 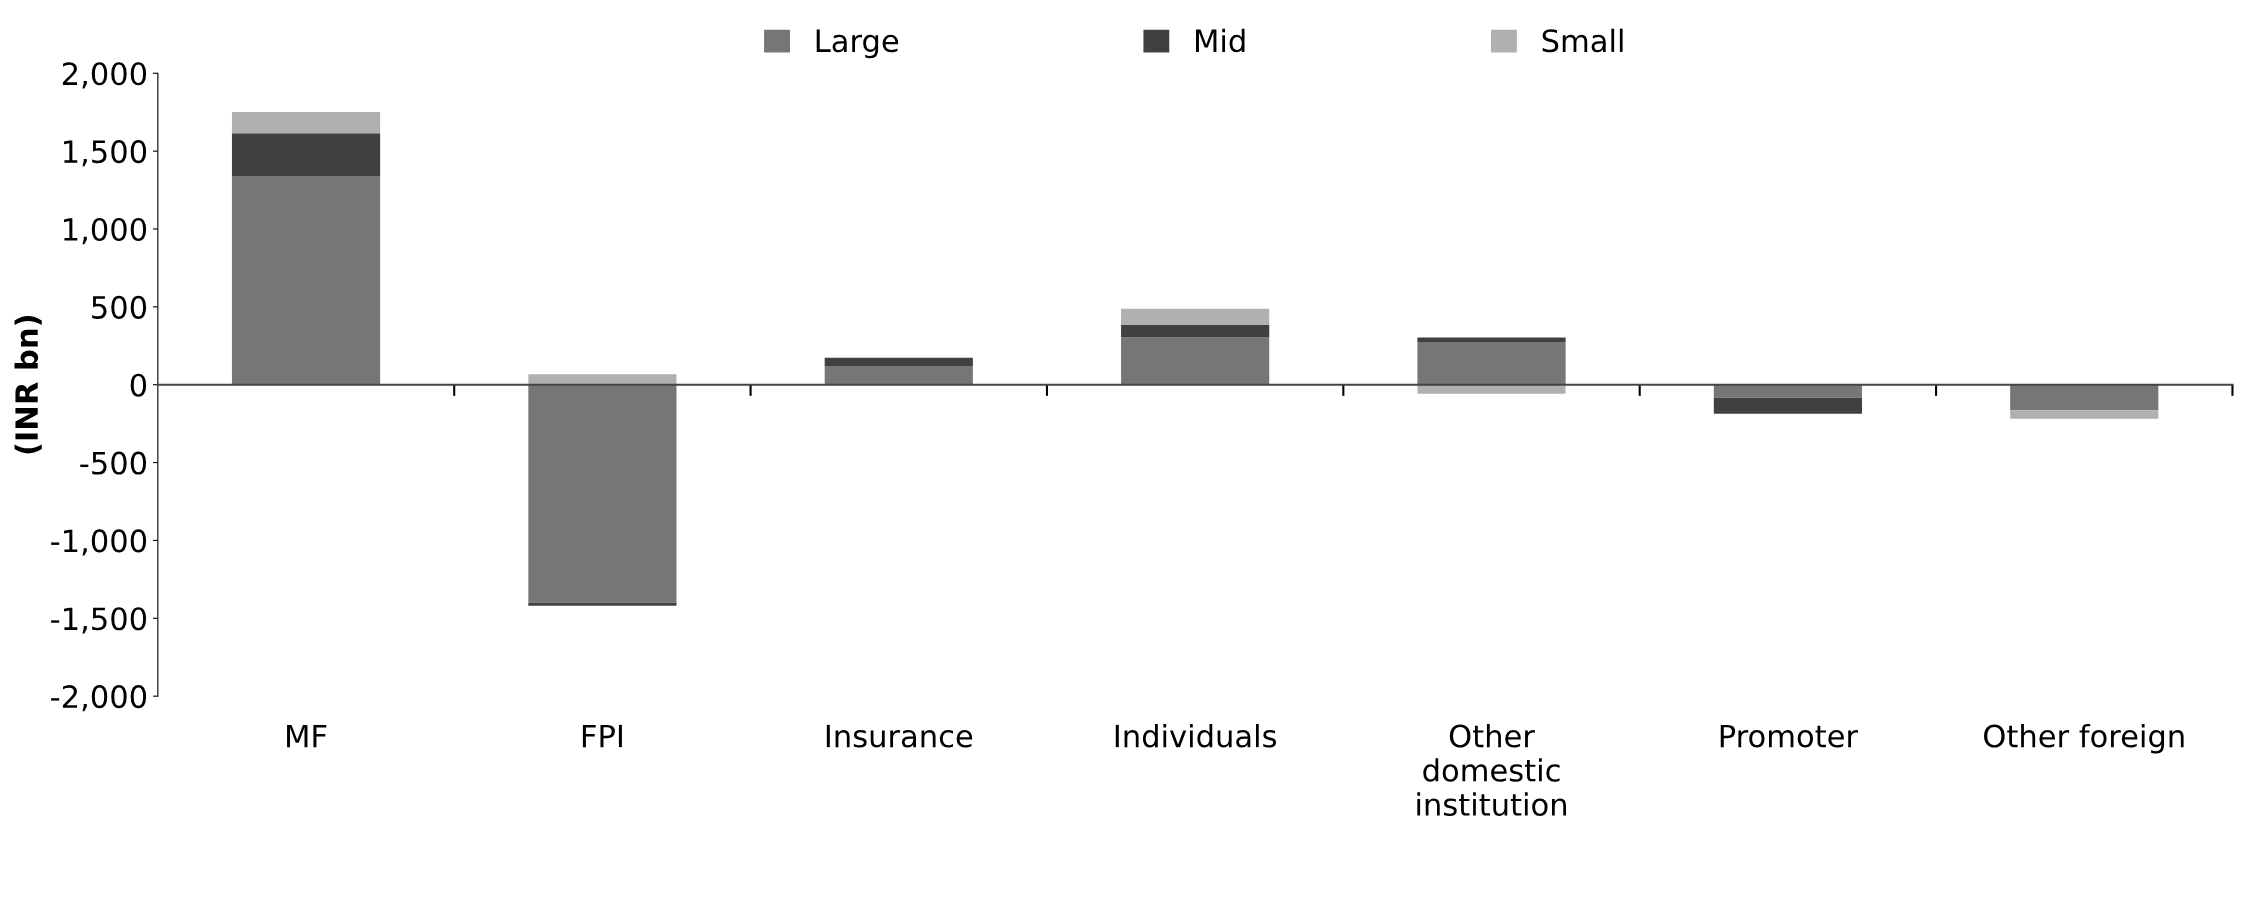 I want to click on legend-label: Large, so click(x=857, y=44).